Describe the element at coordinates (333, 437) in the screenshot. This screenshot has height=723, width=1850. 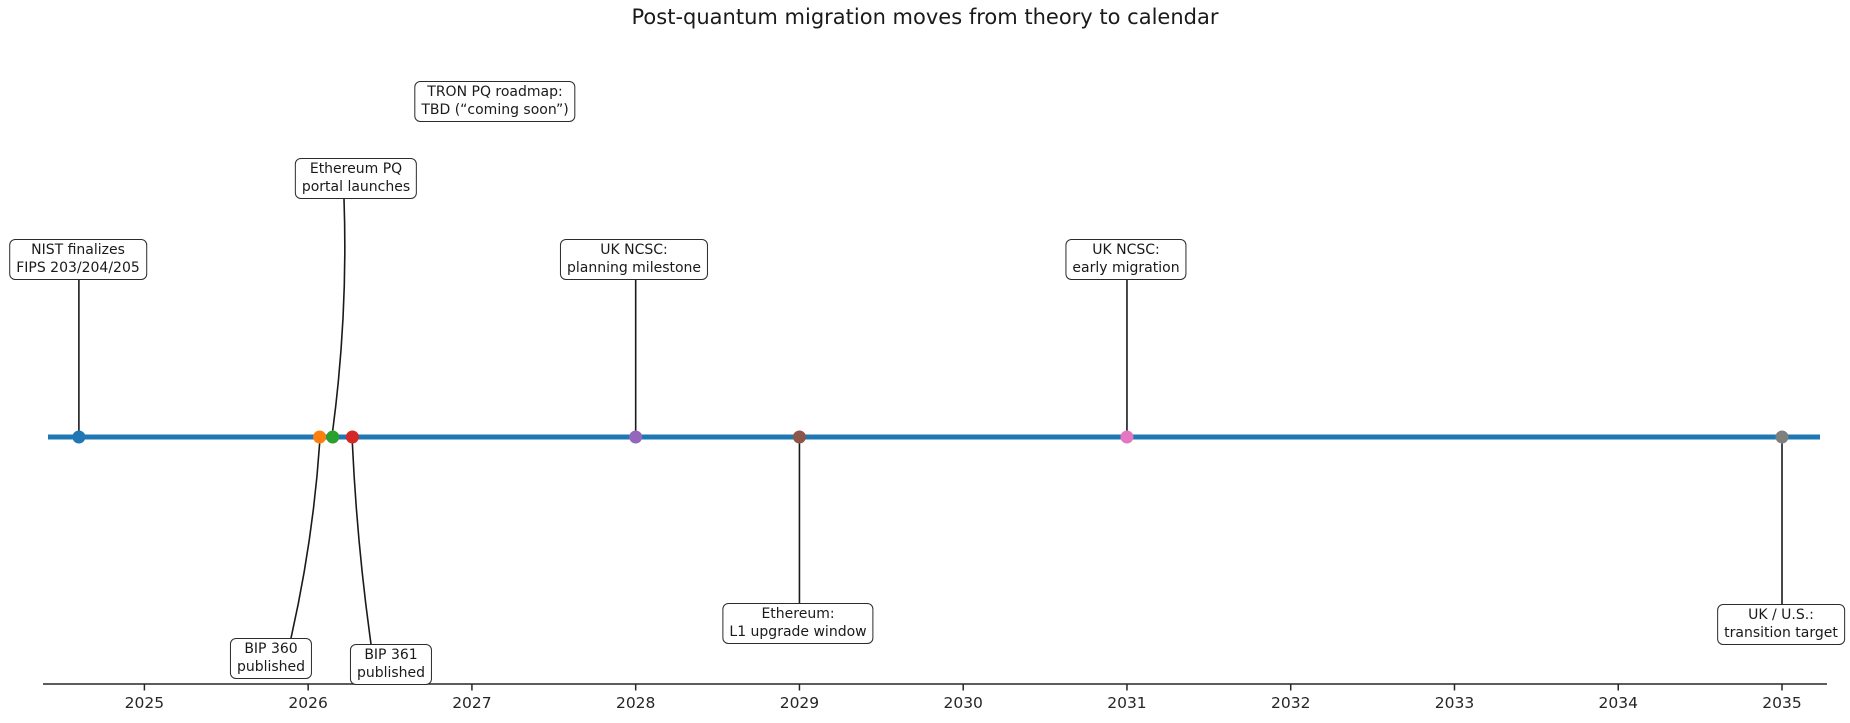
I see `event-marker-ethereum-pq-portal` at that location.